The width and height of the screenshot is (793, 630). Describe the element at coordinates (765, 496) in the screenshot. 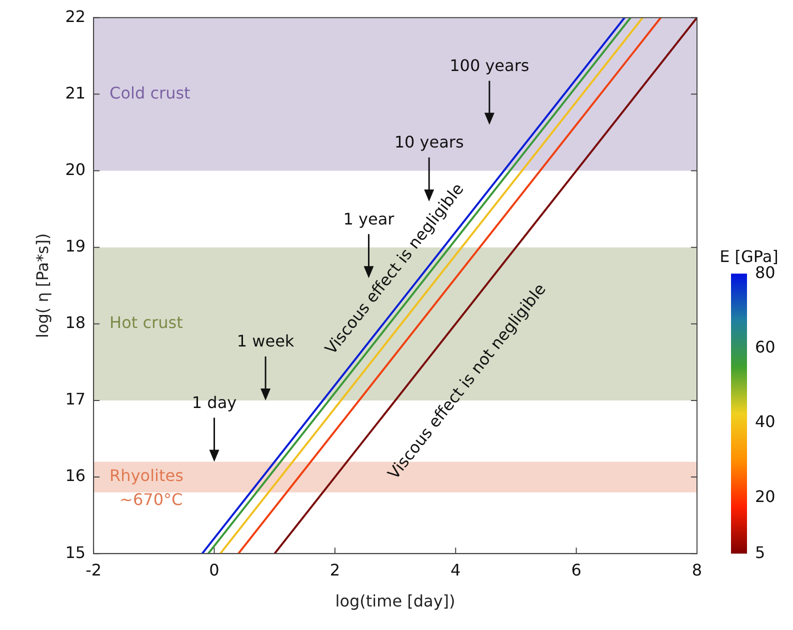

I see `color-bar-label: 20` at that location.